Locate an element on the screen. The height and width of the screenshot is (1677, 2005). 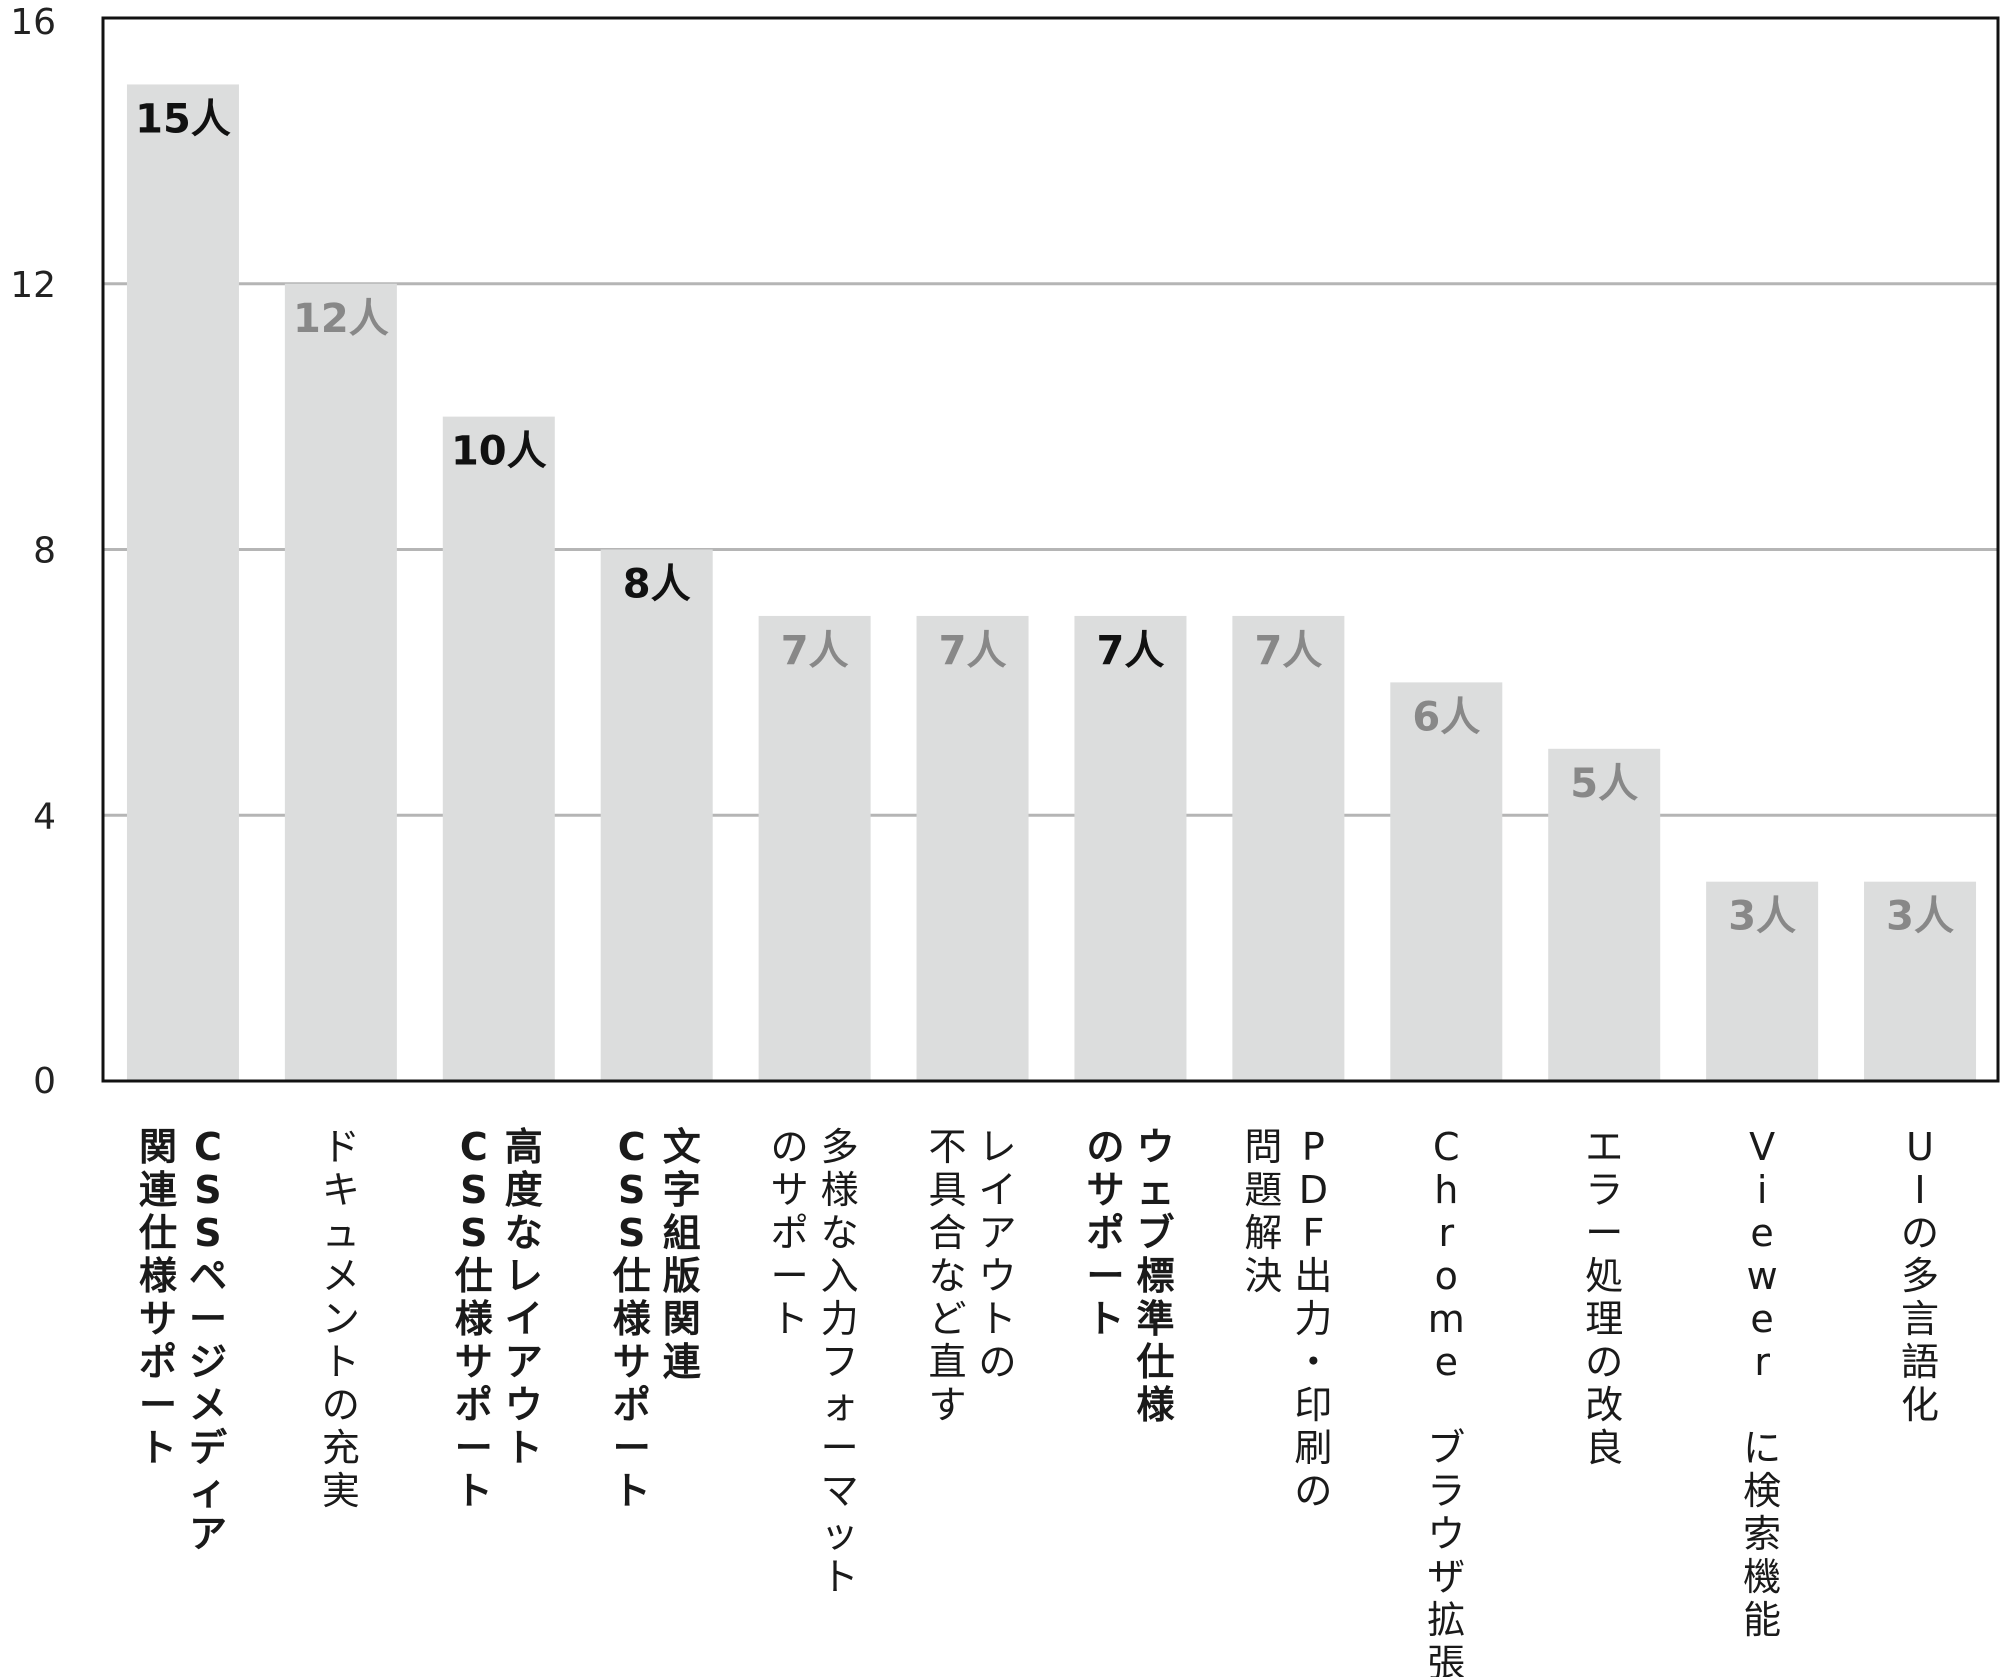
category-label: 問題解決 is located at coordinates (1263, 1211).